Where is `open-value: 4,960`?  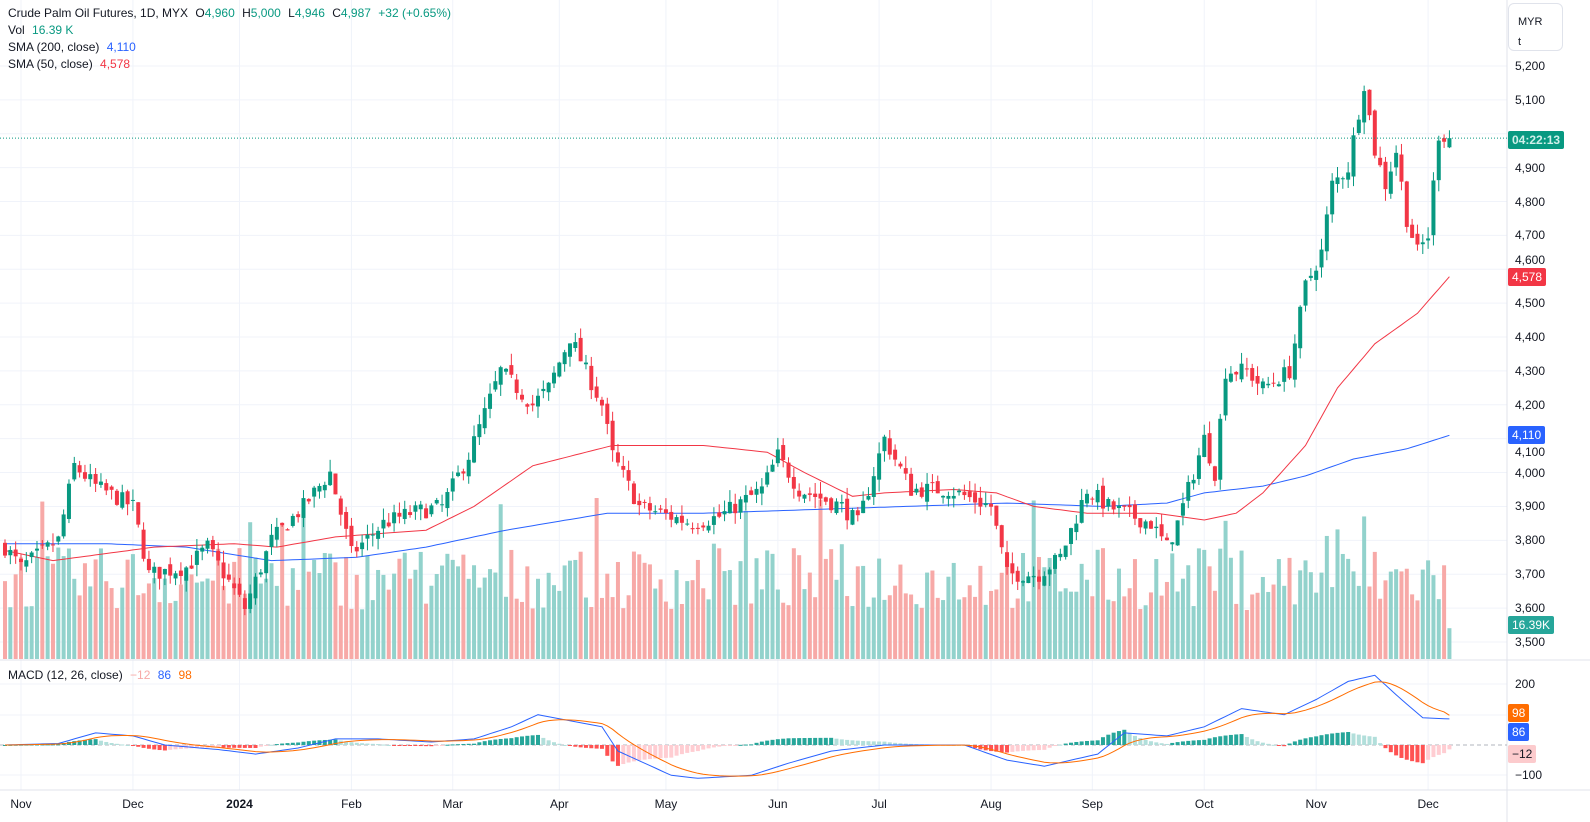 open-value: 4,960 is located at coordinates (219, 13).